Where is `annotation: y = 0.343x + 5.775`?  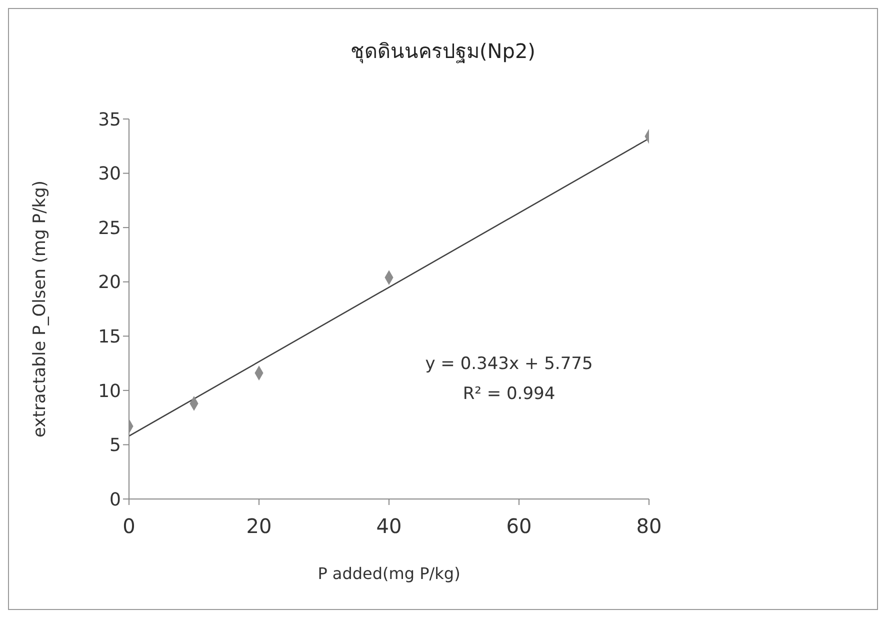
annotation: y = 0.343x + 5.775 is located at coordinates (509, 364).